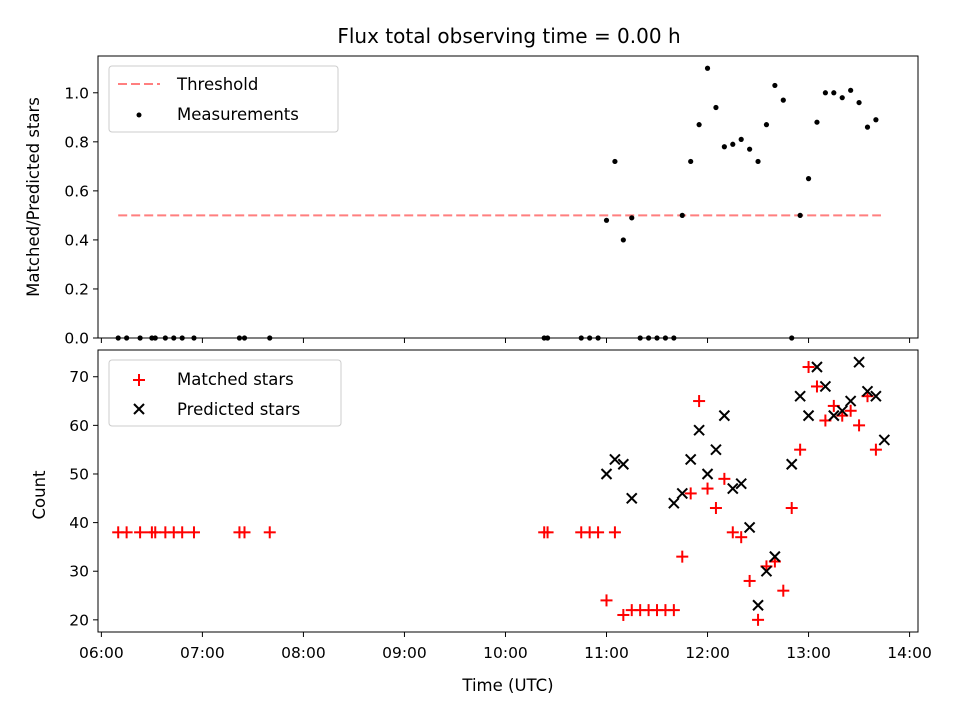 Image resolution: width=960 pixels, height=720 pixels. I want to click on bottom-legend-box, so click(225, 393).